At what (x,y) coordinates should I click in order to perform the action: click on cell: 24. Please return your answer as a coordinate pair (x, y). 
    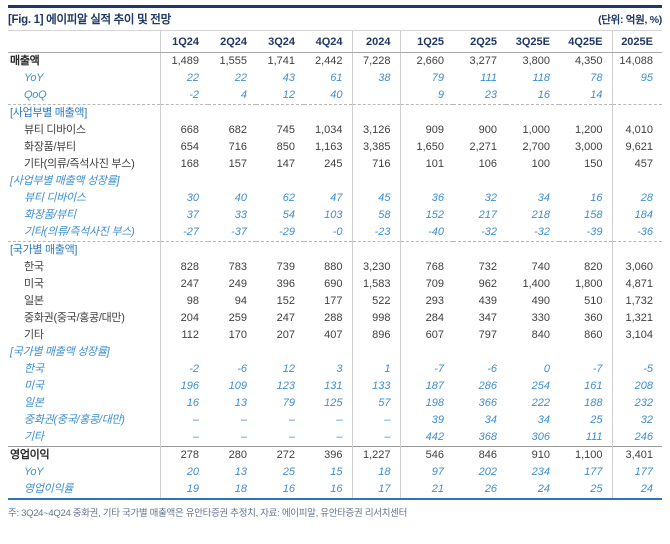
    Looking at the image, I should click on (636, 490).